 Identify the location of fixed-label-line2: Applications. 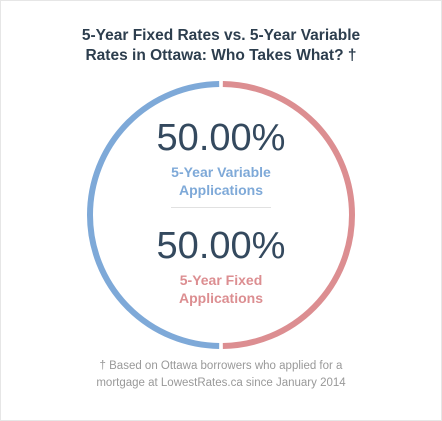
(220, 298).